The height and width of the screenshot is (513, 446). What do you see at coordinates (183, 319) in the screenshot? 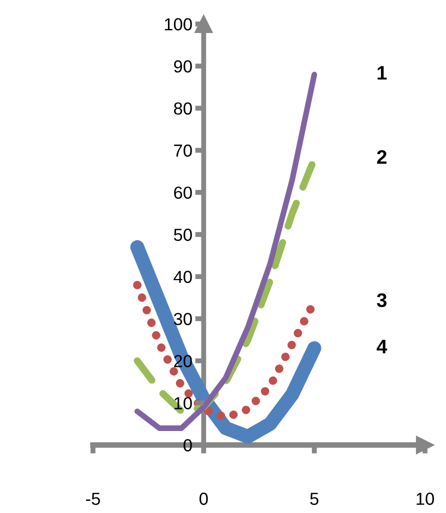
I see `y-tick-label: 30` at bounding box center [183, 319].